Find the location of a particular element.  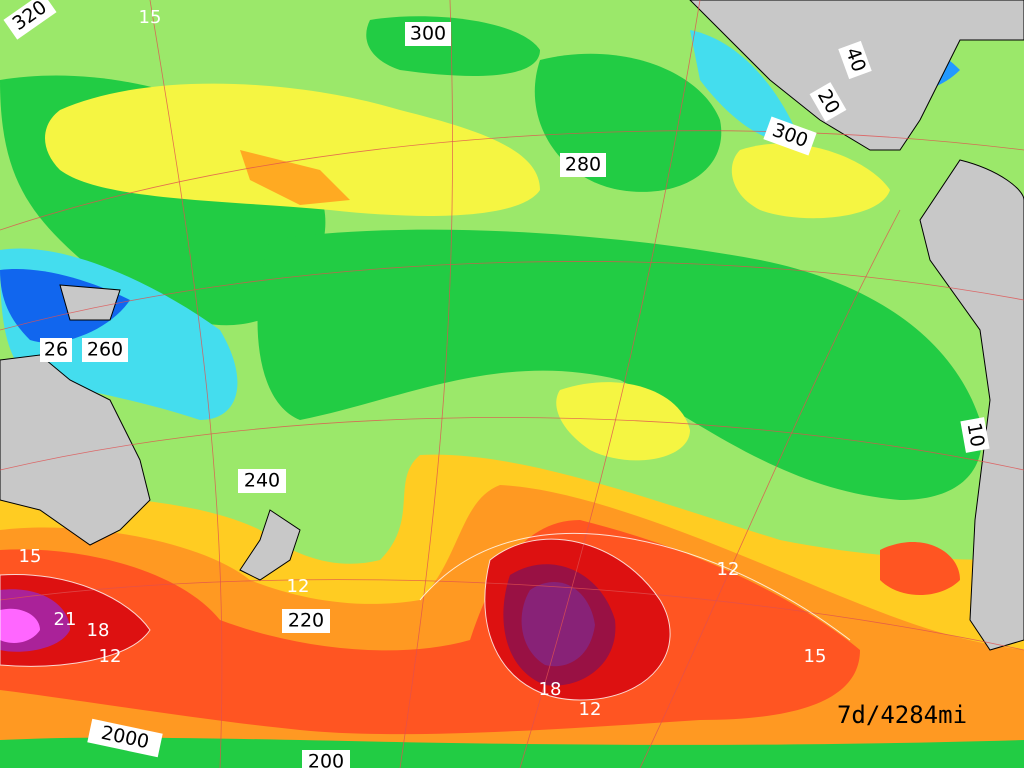

distance-label: 240 is located at coordinates (262, 481).